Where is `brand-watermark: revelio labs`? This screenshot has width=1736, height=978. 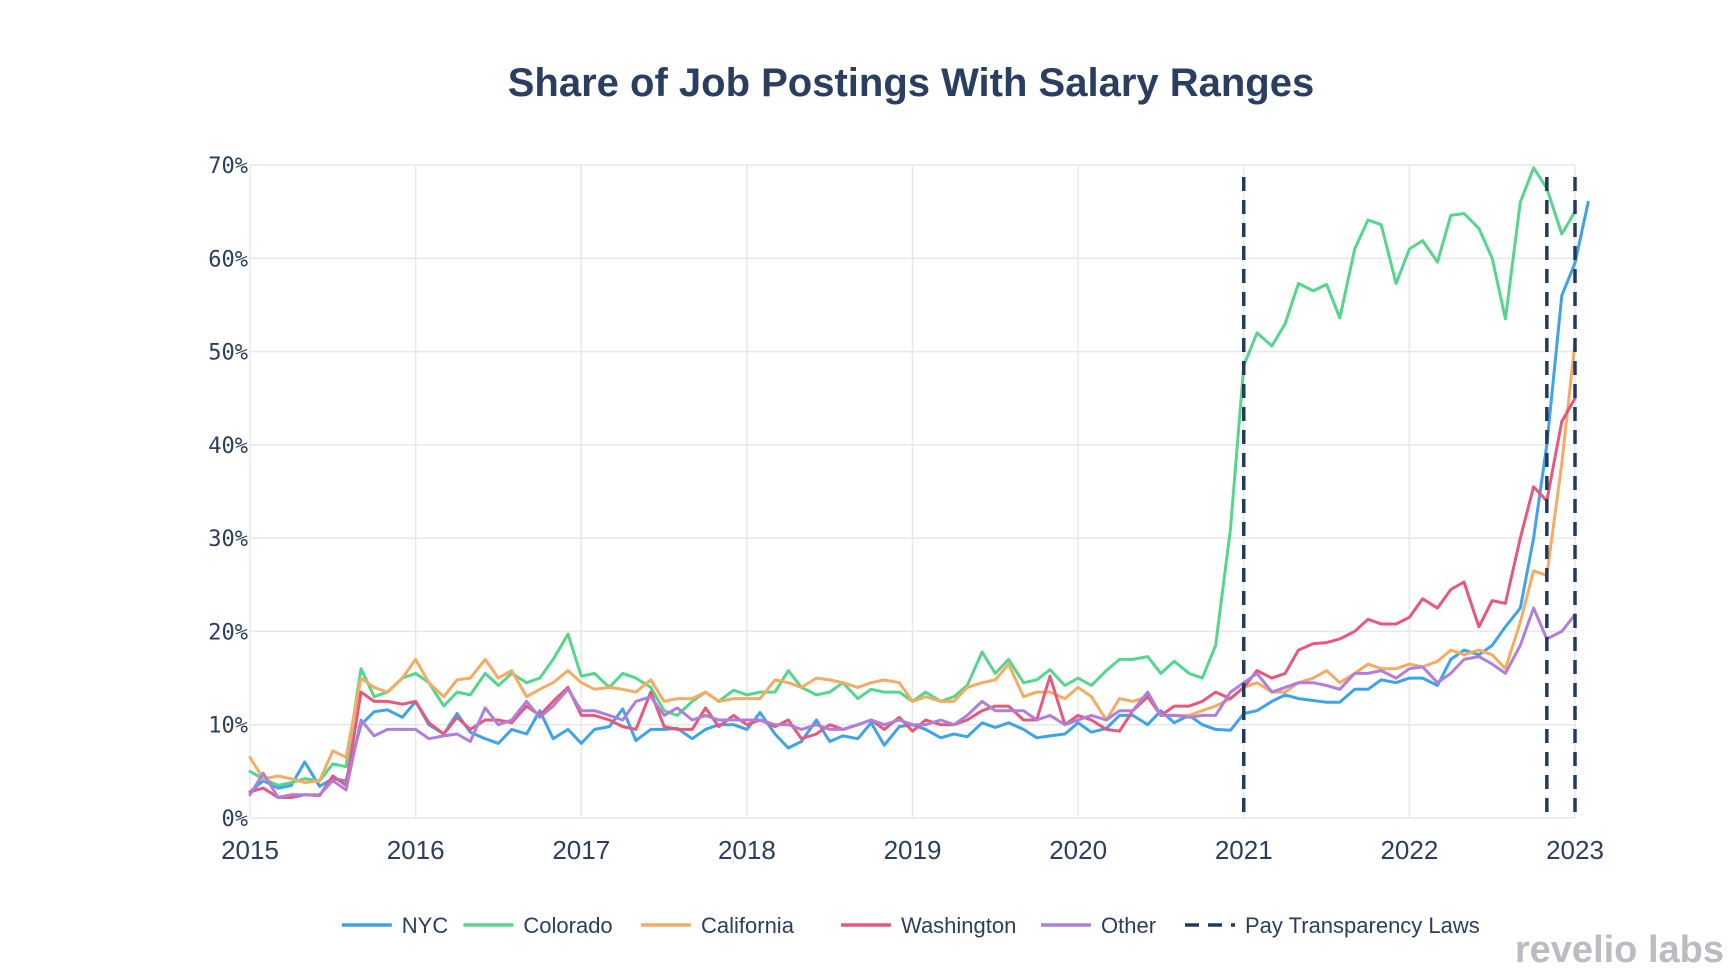
brand-watermark: revelio labs is located at coordinates (1619, 950).